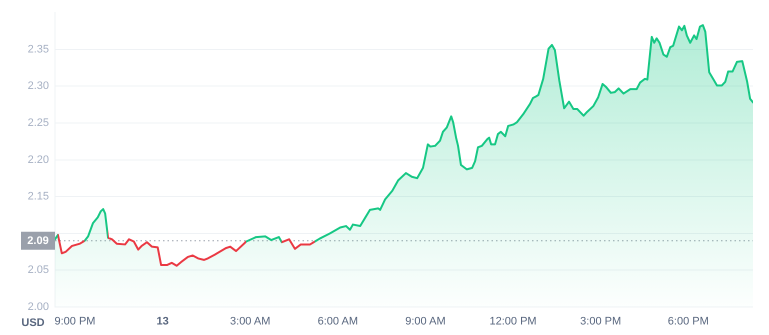  What do you see at coordinates (38, 307) in the screenshot?
I see `y-tick-label: 2.00` at bounding box center [38, 307].